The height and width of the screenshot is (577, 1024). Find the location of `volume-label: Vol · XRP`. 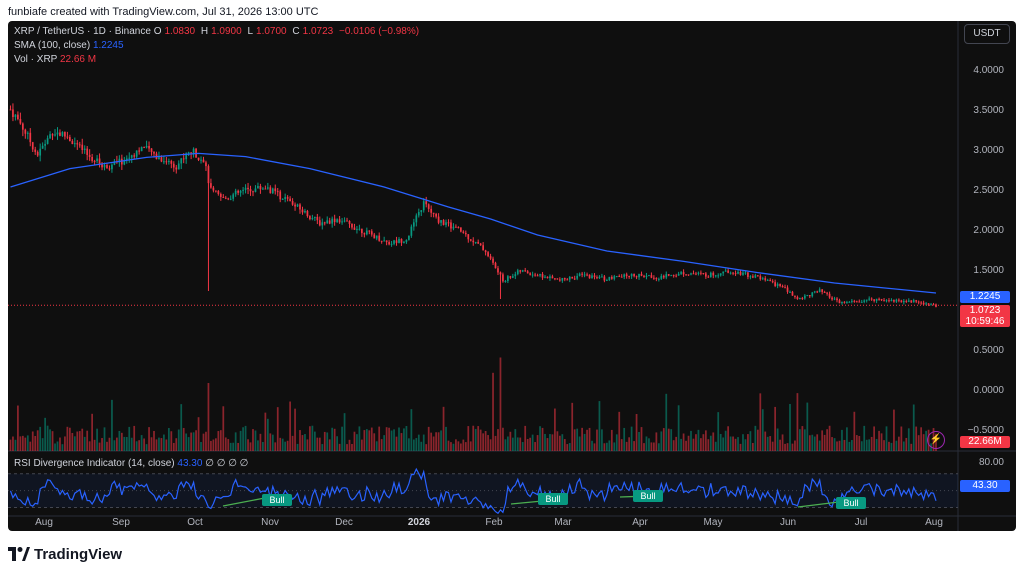

volume-label: Vol · XRP is located at coordinates (36, 59).